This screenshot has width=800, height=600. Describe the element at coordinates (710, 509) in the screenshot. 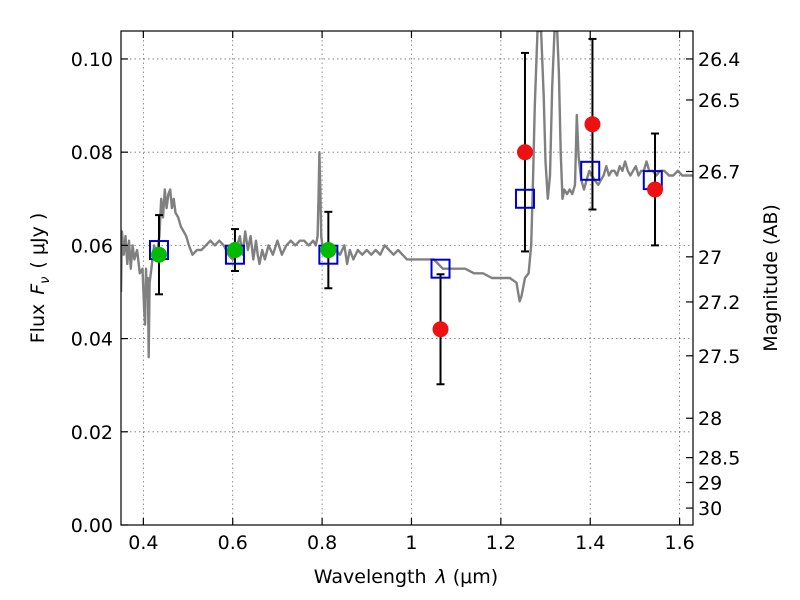

I see `magnitude-tick-label: 30` at that location.